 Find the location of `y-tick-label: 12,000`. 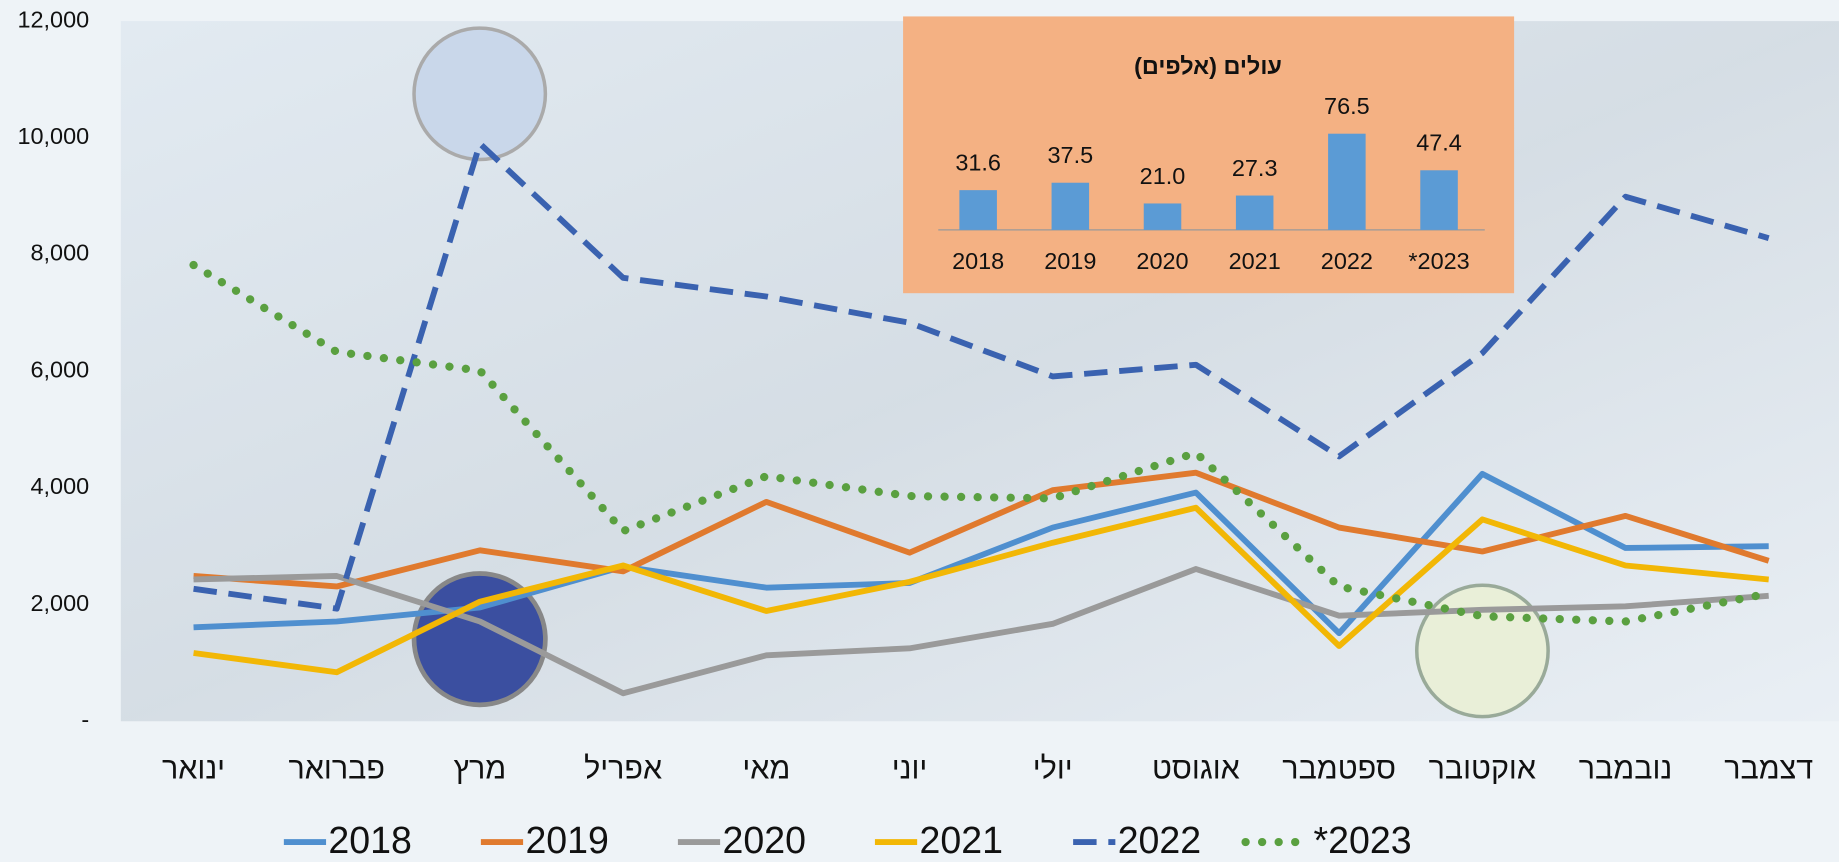

y-tick-label: 12,000 is located at coordinates (53, 19).